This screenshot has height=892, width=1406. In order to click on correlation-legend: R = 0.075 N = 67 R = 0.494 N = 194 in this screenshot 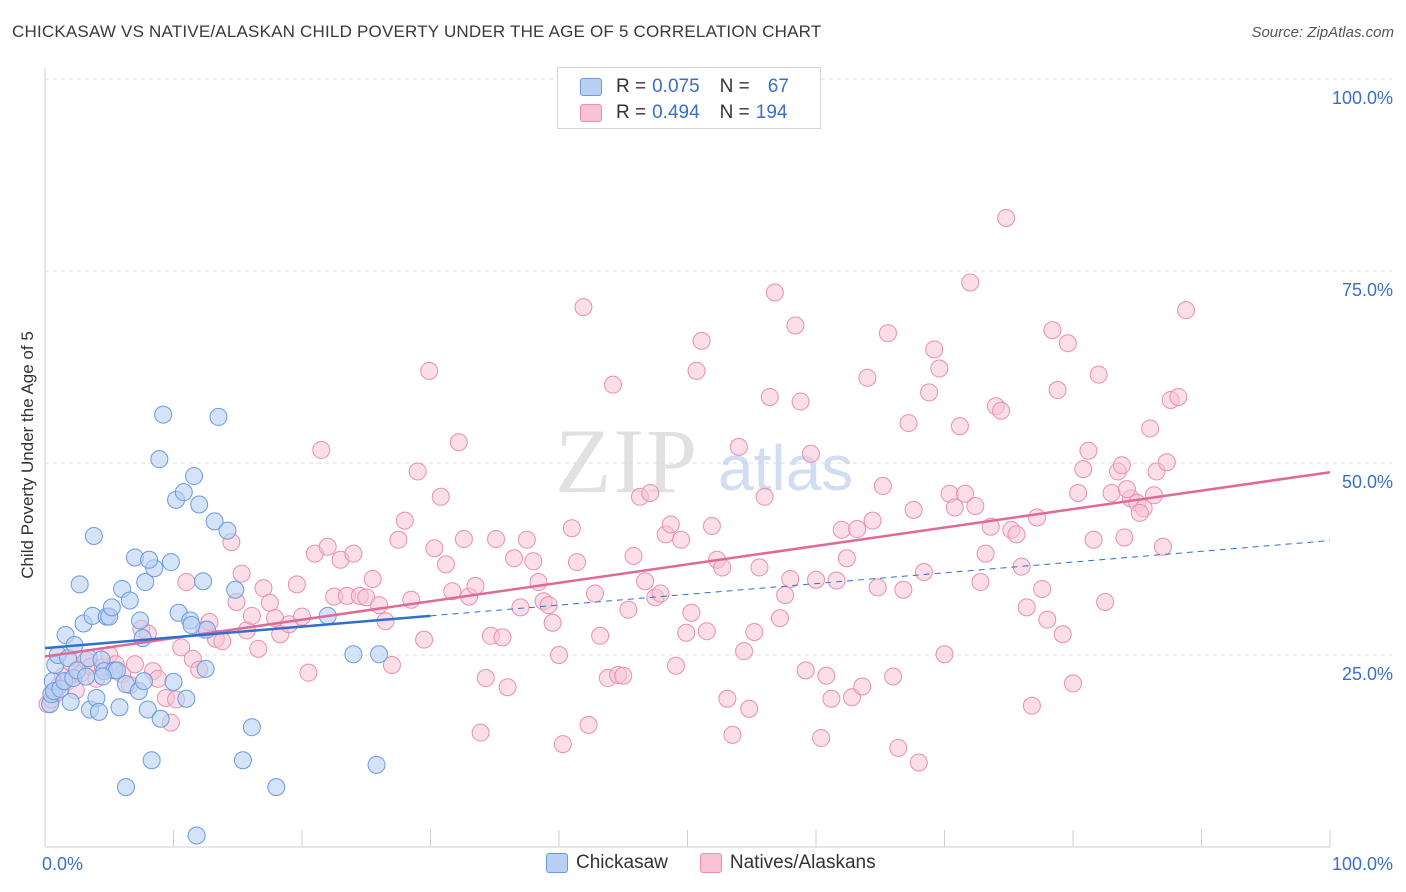, I will do `click(689, 98)`.